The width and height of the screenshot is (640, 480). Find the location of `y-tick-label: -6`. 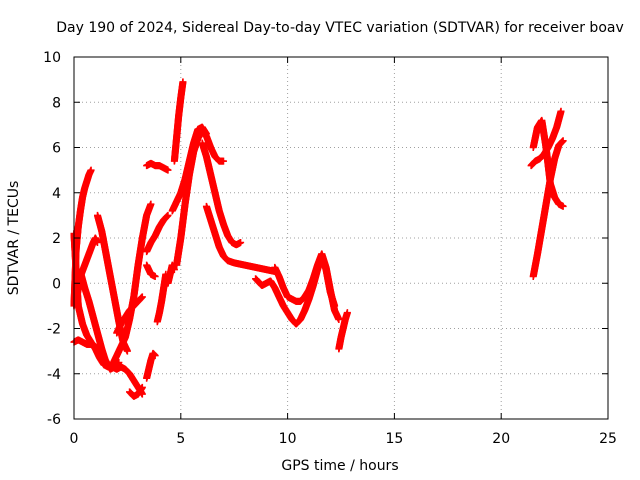

y-tick-label: -6 is located at coordinates (54, 420).